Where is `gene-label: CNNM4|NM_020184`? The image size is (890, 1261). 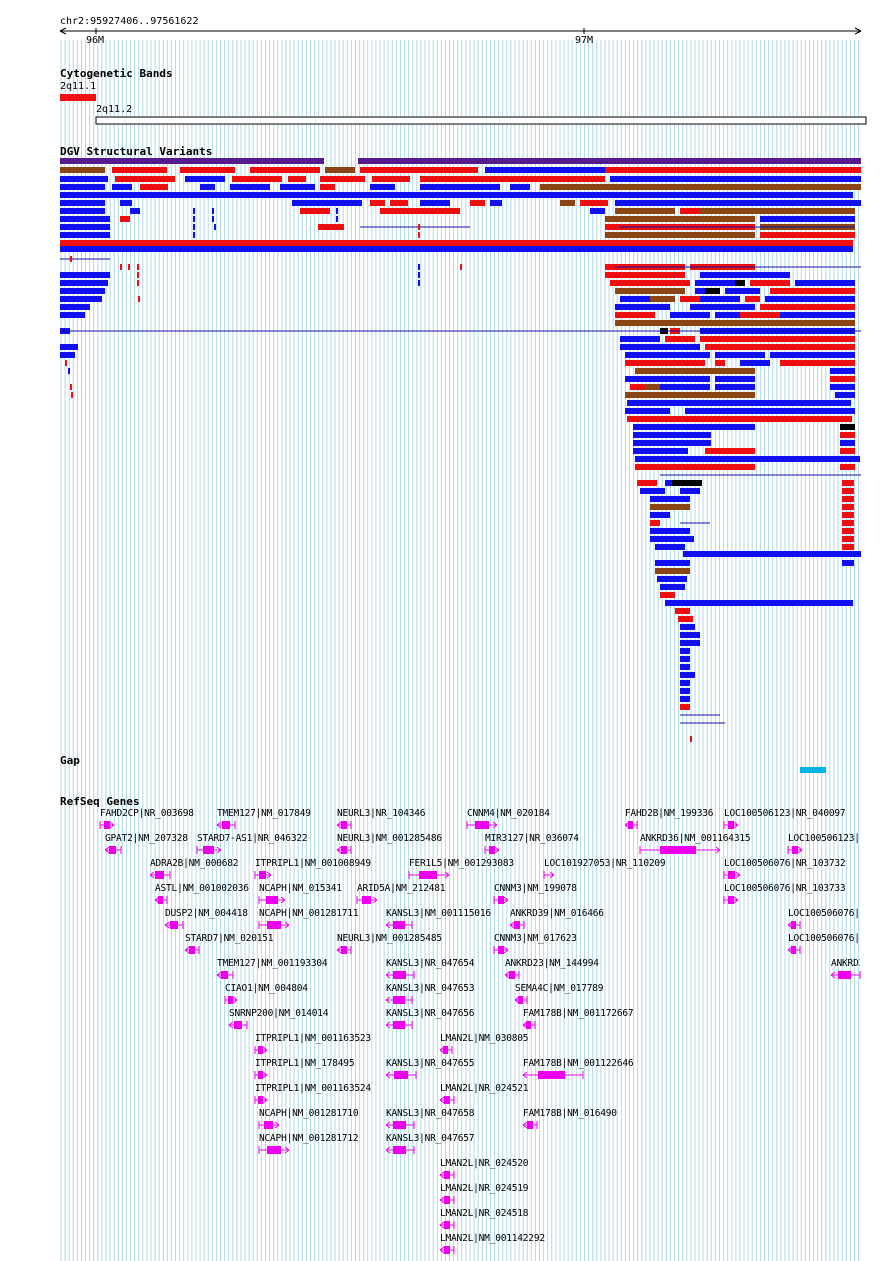 gene-label: CNNM4|NM_020184 is located at coordinates (508, 813).